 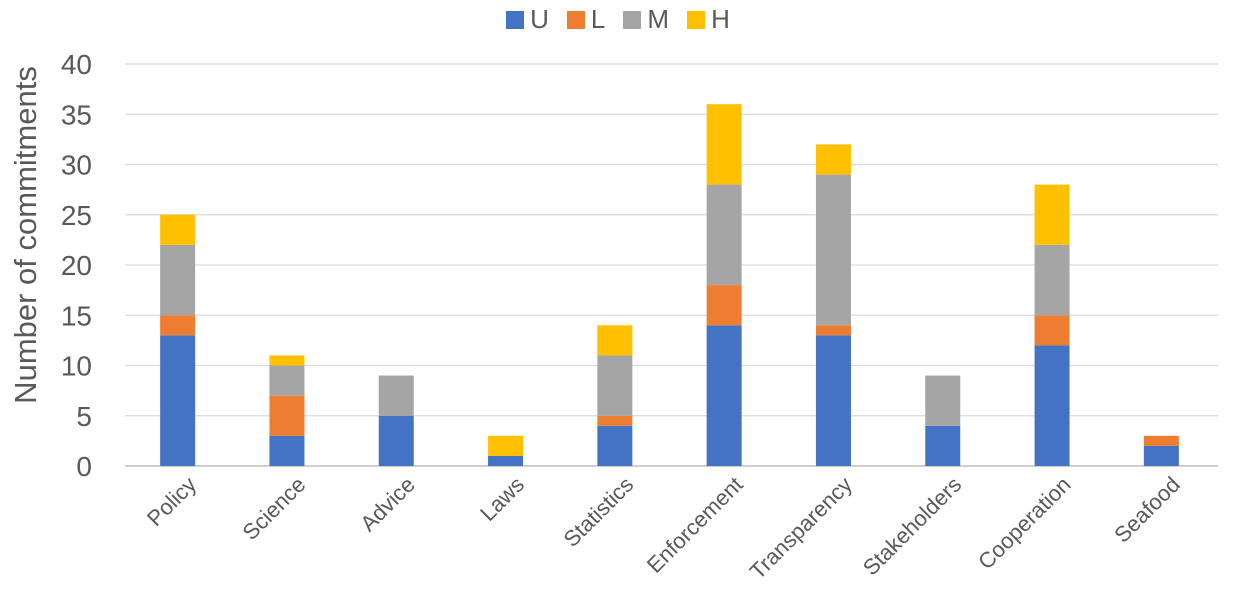 I want to click on legend-label-m: M, so click(x=658, y=19).